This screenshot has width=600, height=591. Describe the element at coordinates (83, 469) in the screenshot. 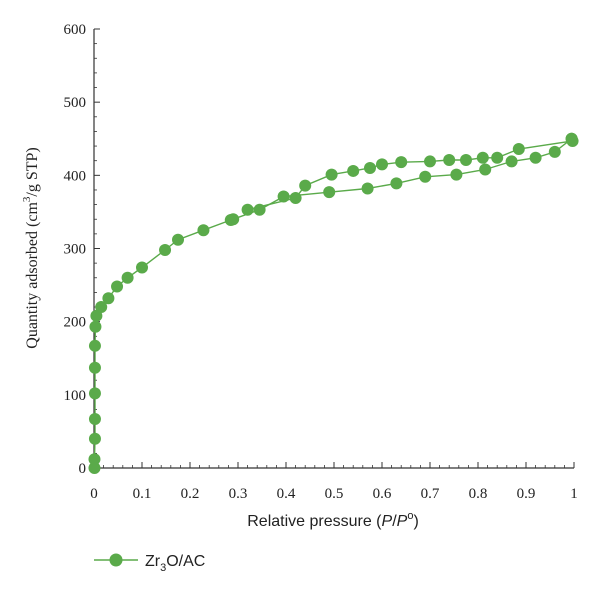

I see `y-tick-label: 0` at that location.